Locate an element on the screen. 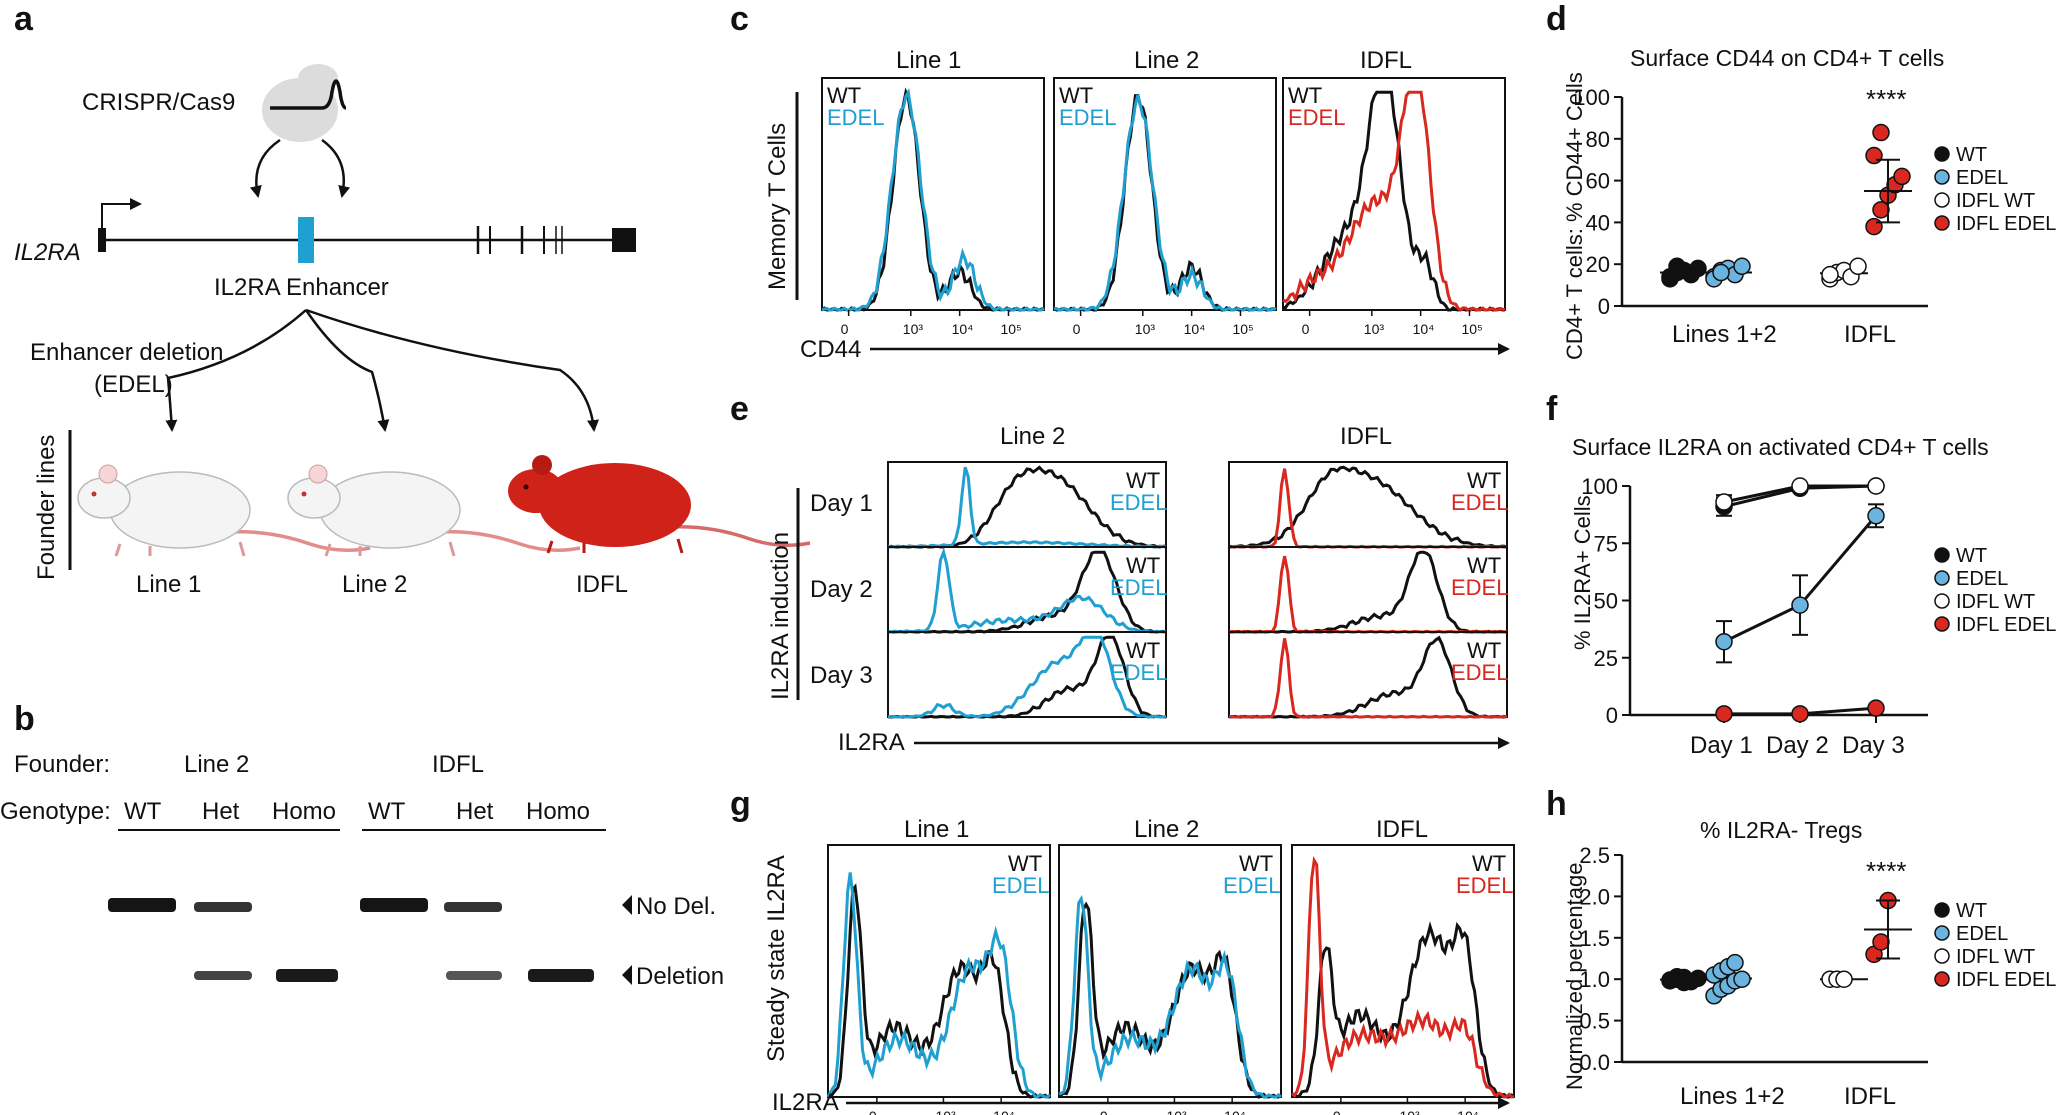  g-xlabel: IL2RA is located at coordinates (805, 1102).